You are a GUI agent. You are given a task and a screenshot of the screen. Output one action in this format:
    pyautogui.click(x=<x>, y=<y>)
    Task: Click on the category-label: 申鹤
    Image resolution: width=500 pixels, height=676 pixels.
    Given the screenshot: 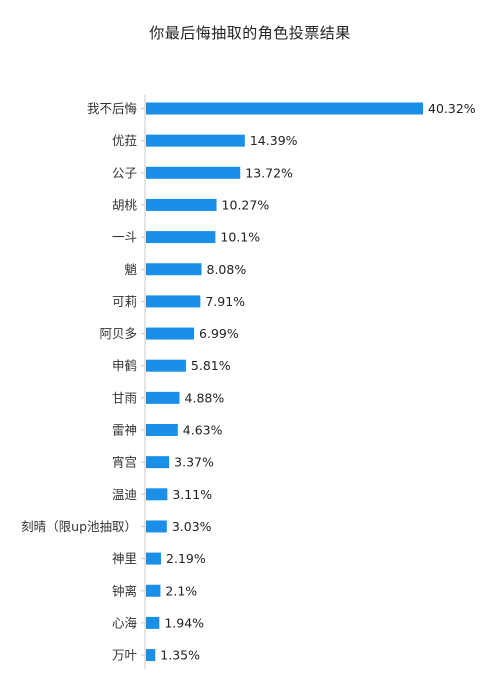 What is the action you would take?
    pyautogui.click(x=124, y=365)
    